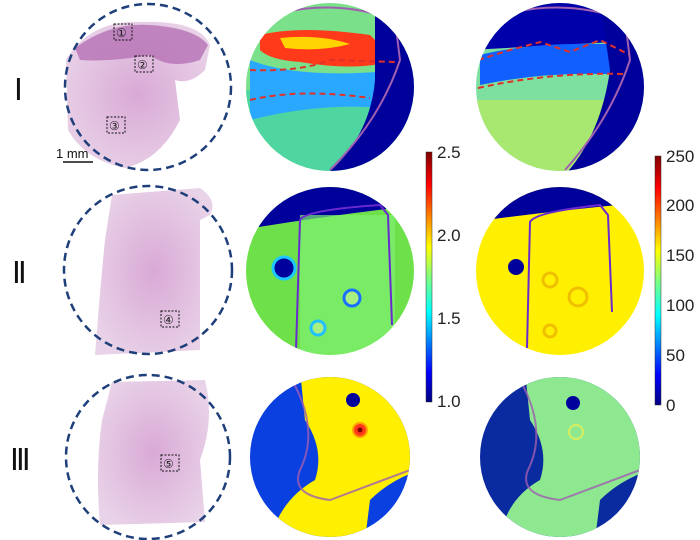 Image resolution: width=700 pixels, height=540 pixels. What do you see at coordinates (330, 271) in the screenshot?
I see `map-row2-ratio` at bounding box center [330, 271].